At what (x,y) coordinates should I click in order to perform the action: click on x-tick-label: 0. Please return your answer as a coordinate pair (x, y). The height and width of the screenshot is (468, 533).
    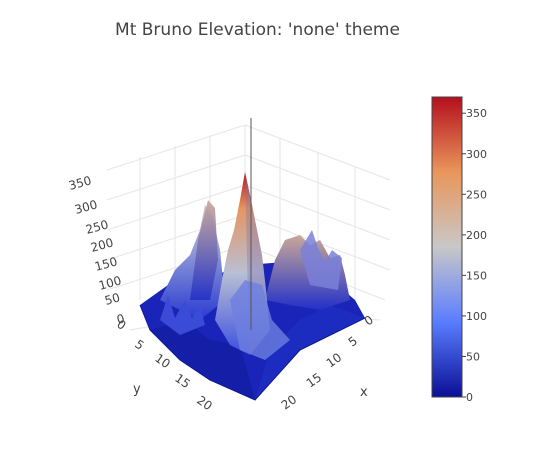
    Looking at the image, I should click on (369, 321).